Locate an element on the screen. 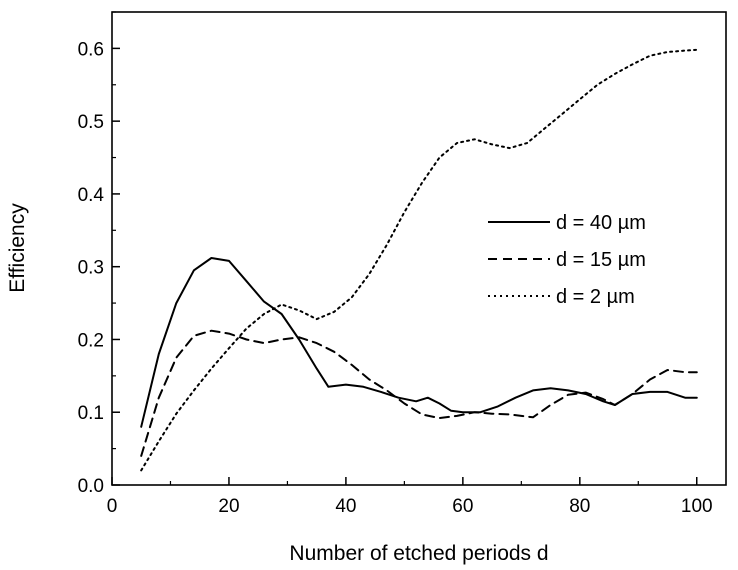 The image size is (738, 570). x-axis: 0 20 40 60 80 100 is located at coordinates (410, 497).